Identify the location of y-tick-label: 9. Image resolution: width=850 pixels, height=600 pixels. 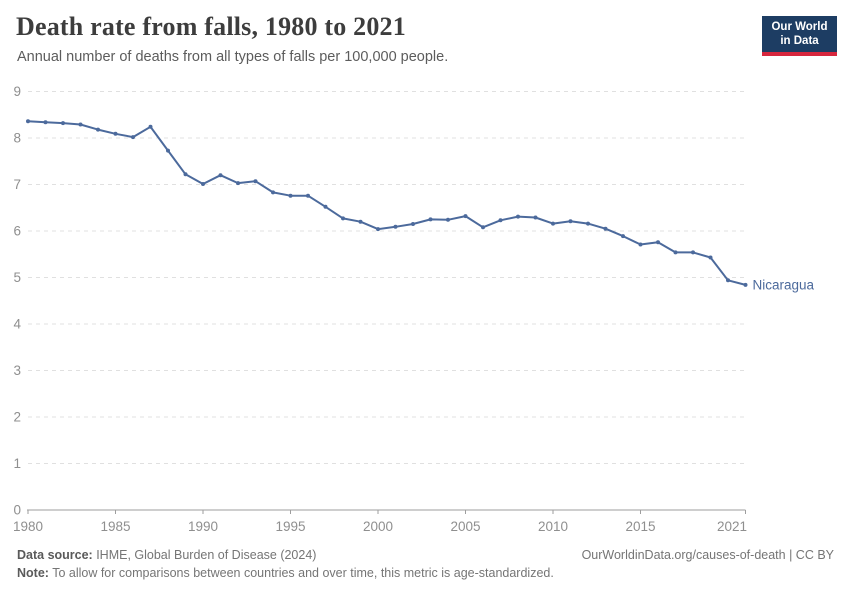
(17, 91).